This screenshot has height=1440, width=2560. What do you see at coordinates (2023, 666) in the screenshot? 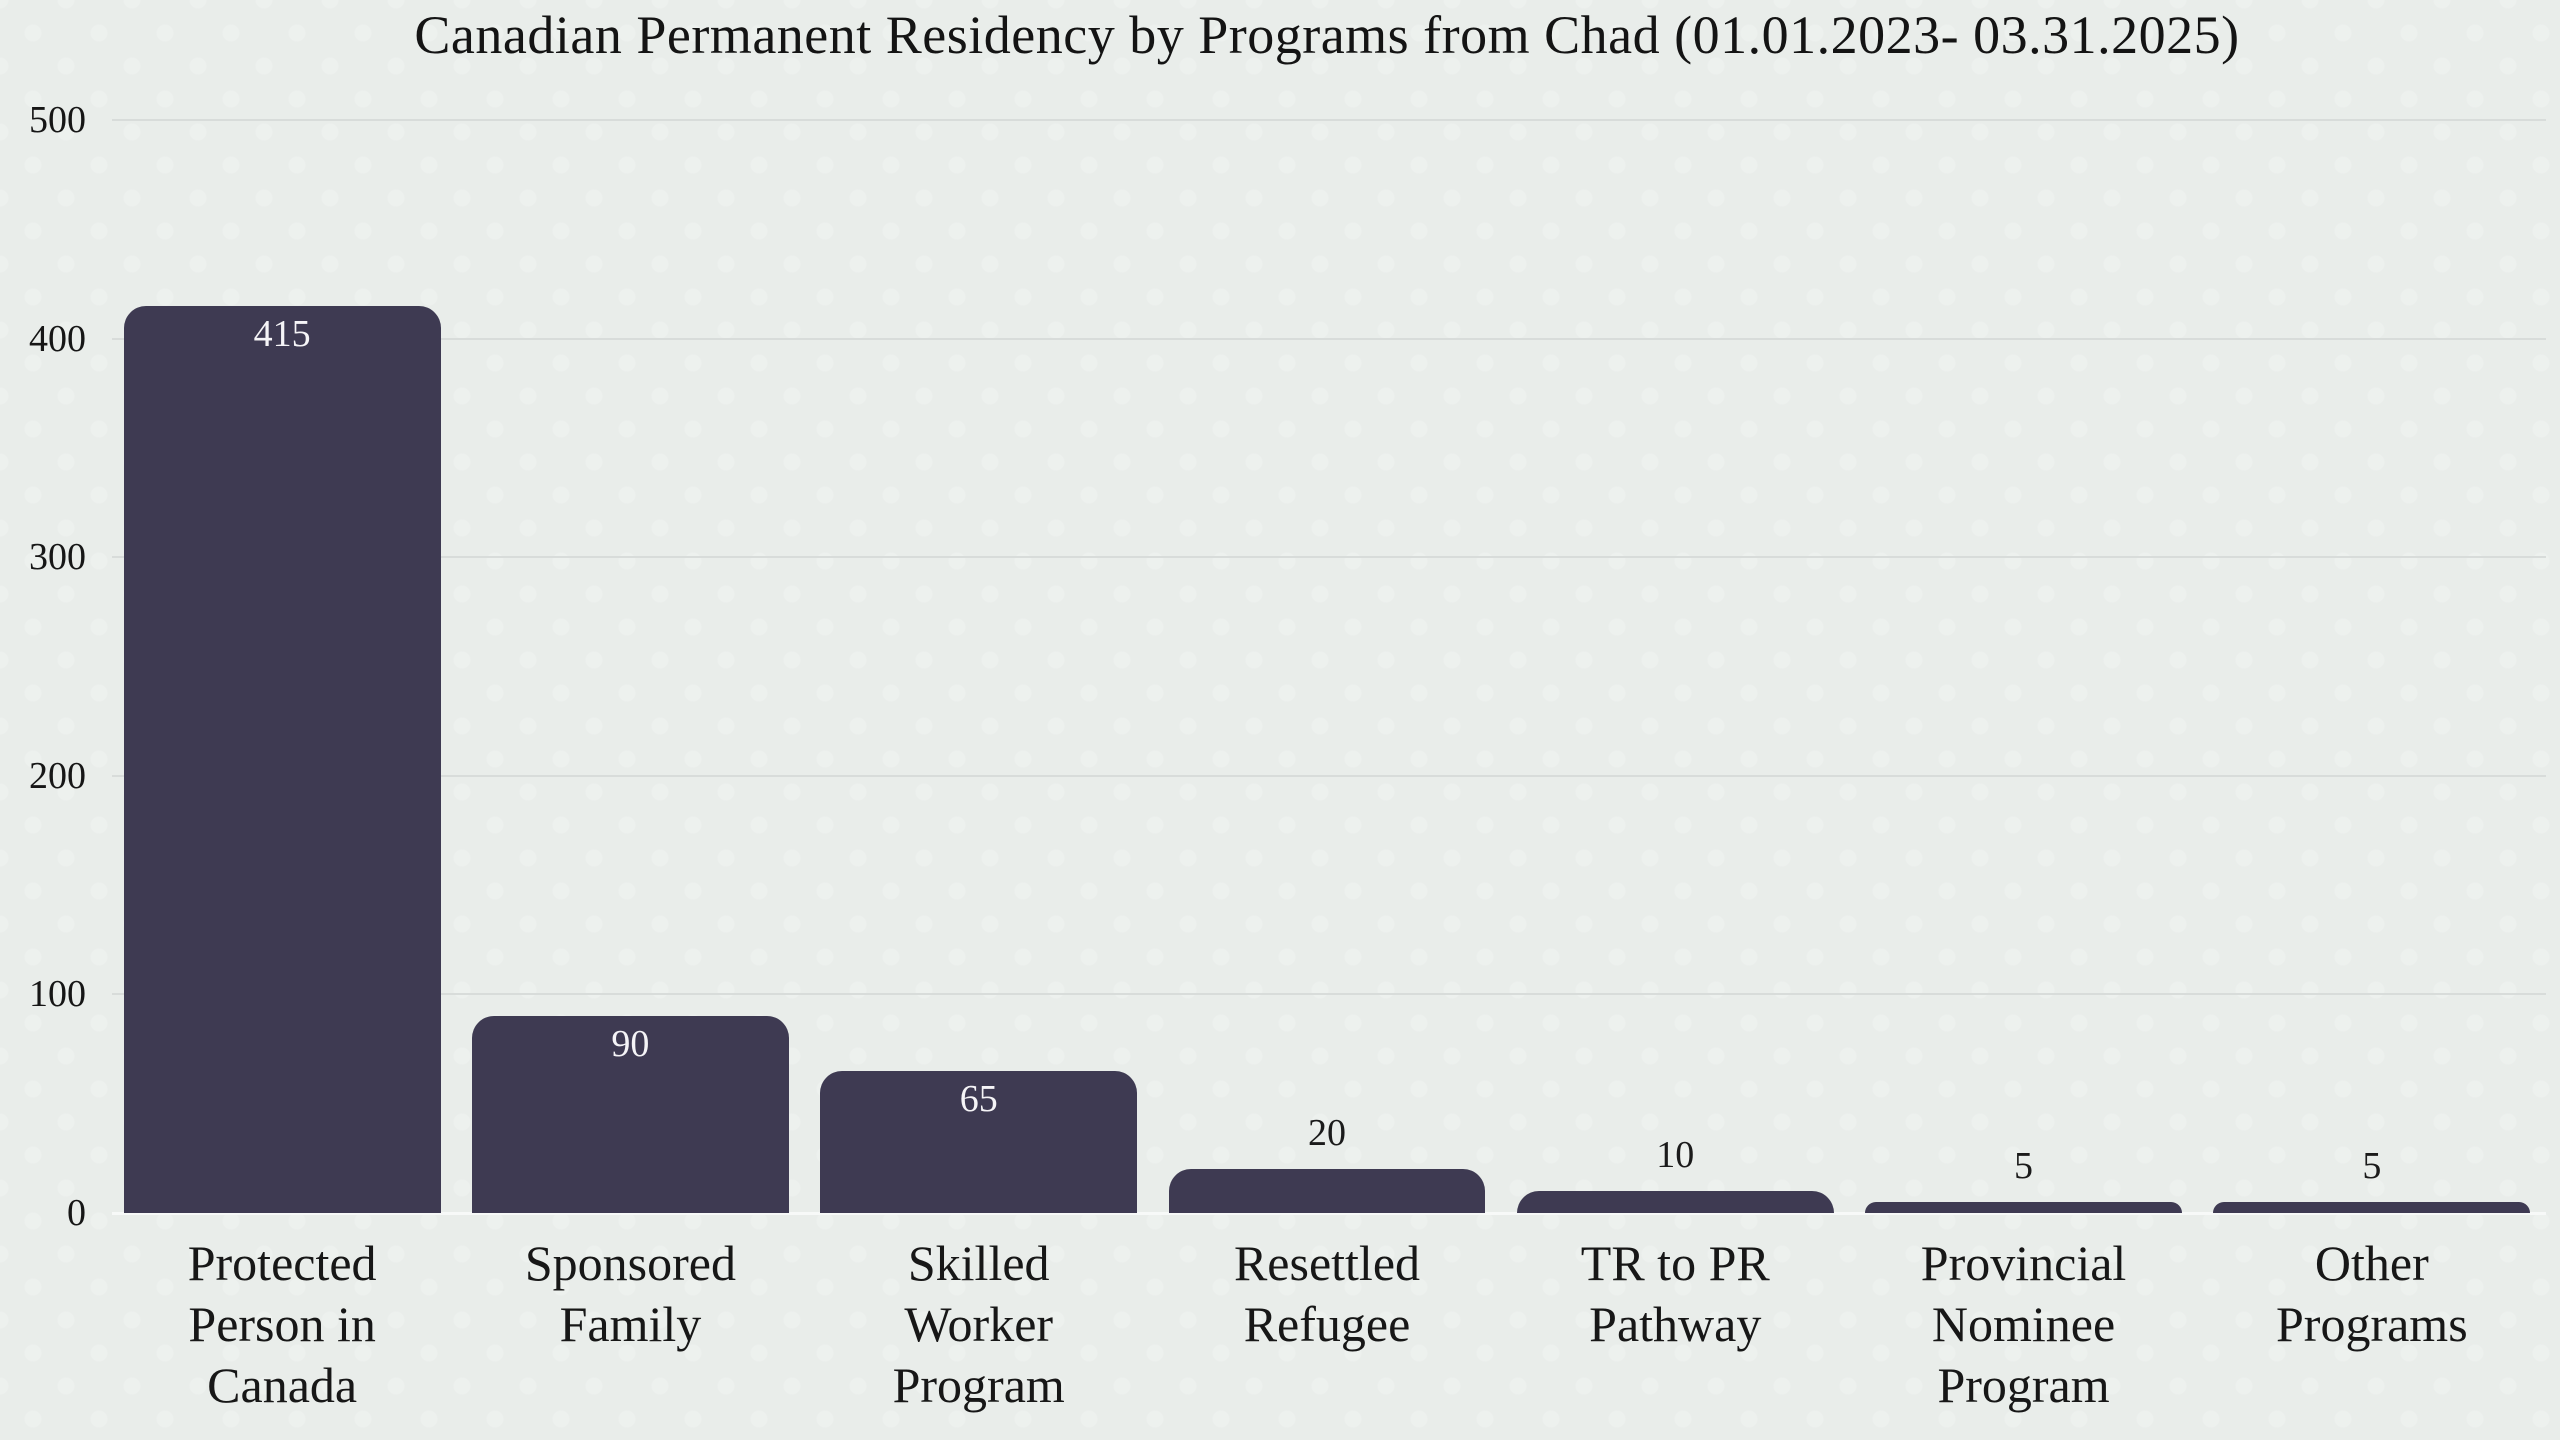
I see `bar-slot-provincial-nominee-program: 5` at bounding box center [2023, 666].